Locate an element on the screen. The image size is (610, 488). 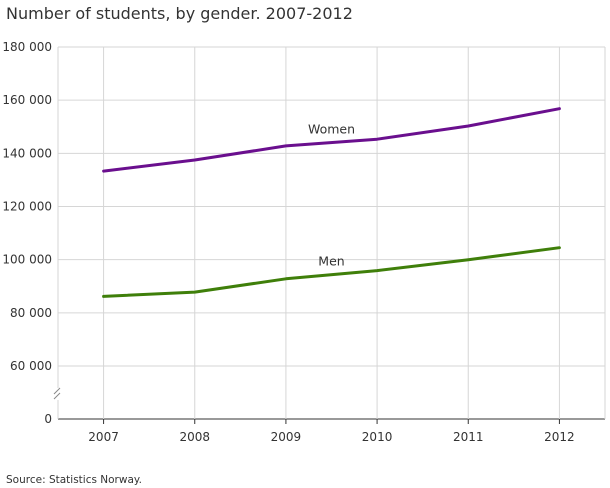
y-tick-label: 180 000 is located at coordinates (27, 47).